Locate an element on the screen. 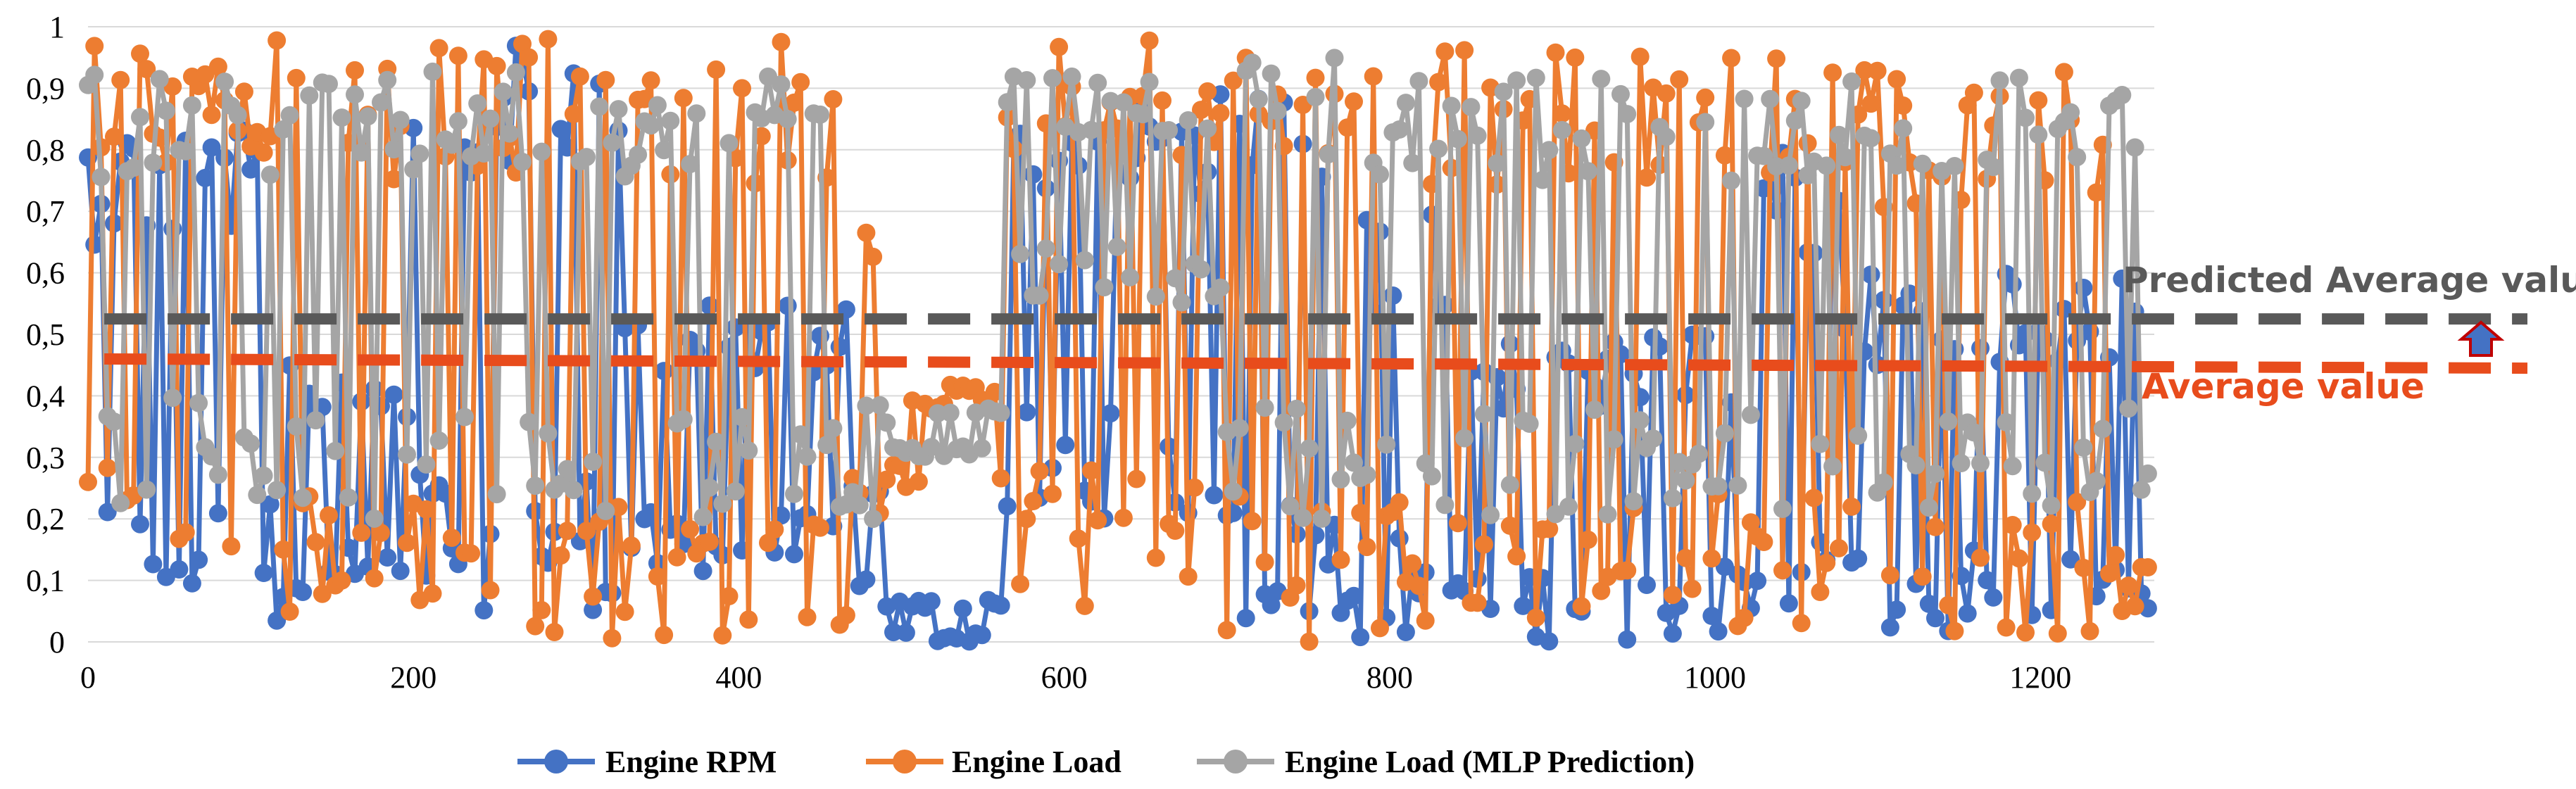 This screenshot has width=2576, height=789. y-tick-label: 0,4 is located at coordinates (46, 396).